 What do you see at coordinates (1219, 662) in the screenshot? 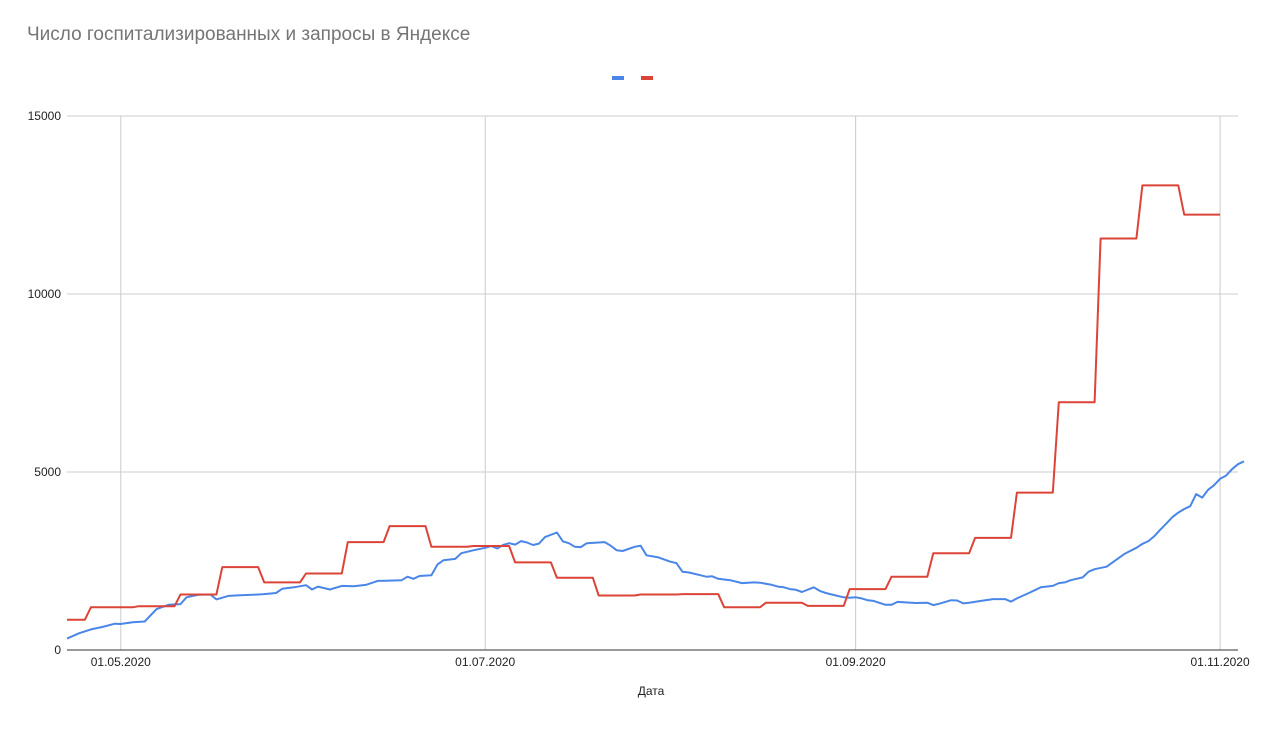
I see `x-tick-label: 01.11.2020` at bounding box center [1219, 662].